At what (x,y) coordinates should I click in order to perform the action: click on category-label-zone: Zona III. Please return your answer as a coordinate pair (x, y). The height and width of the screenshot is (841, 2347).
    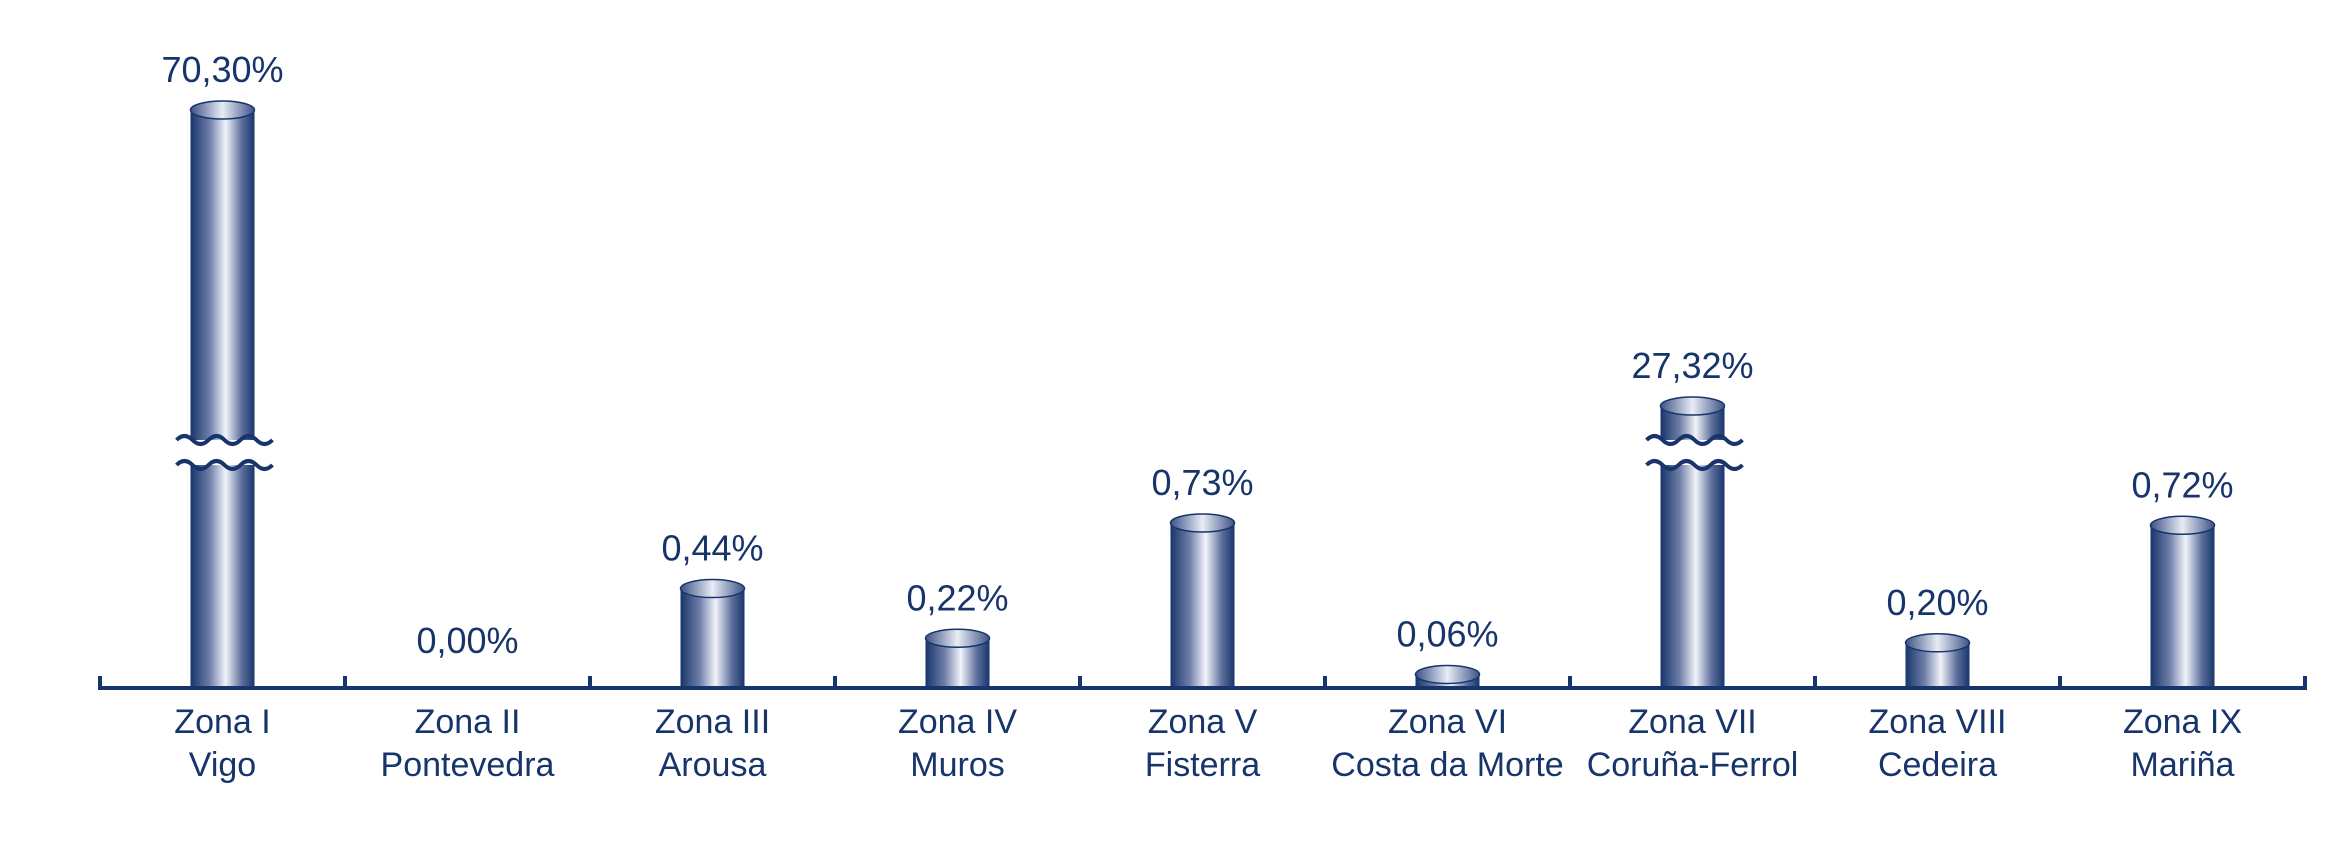
    Looking at the image, I should click on (712, 722).